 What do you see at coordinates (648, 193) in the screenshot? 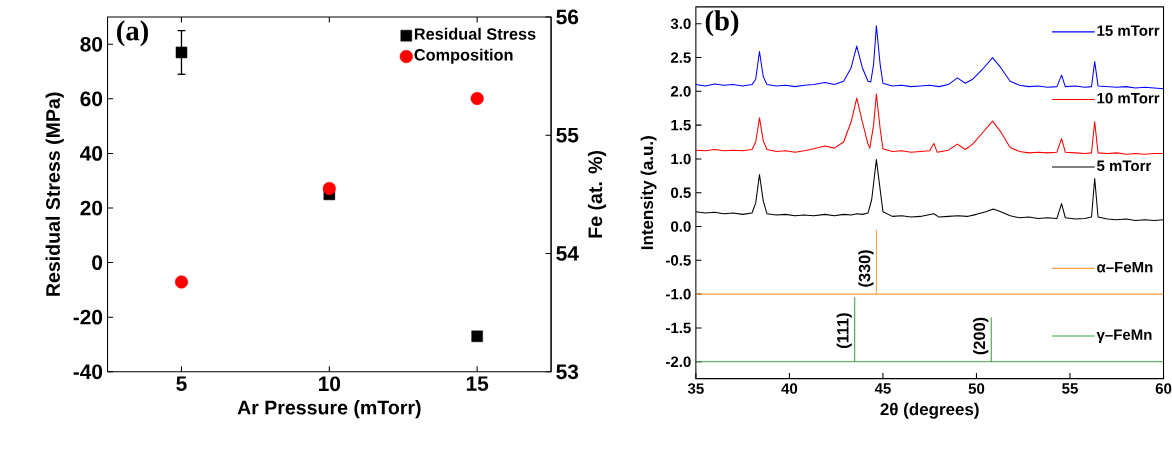
I see `y-axis-title: Intensity (a.u.)` at bounding box center [648, 193].